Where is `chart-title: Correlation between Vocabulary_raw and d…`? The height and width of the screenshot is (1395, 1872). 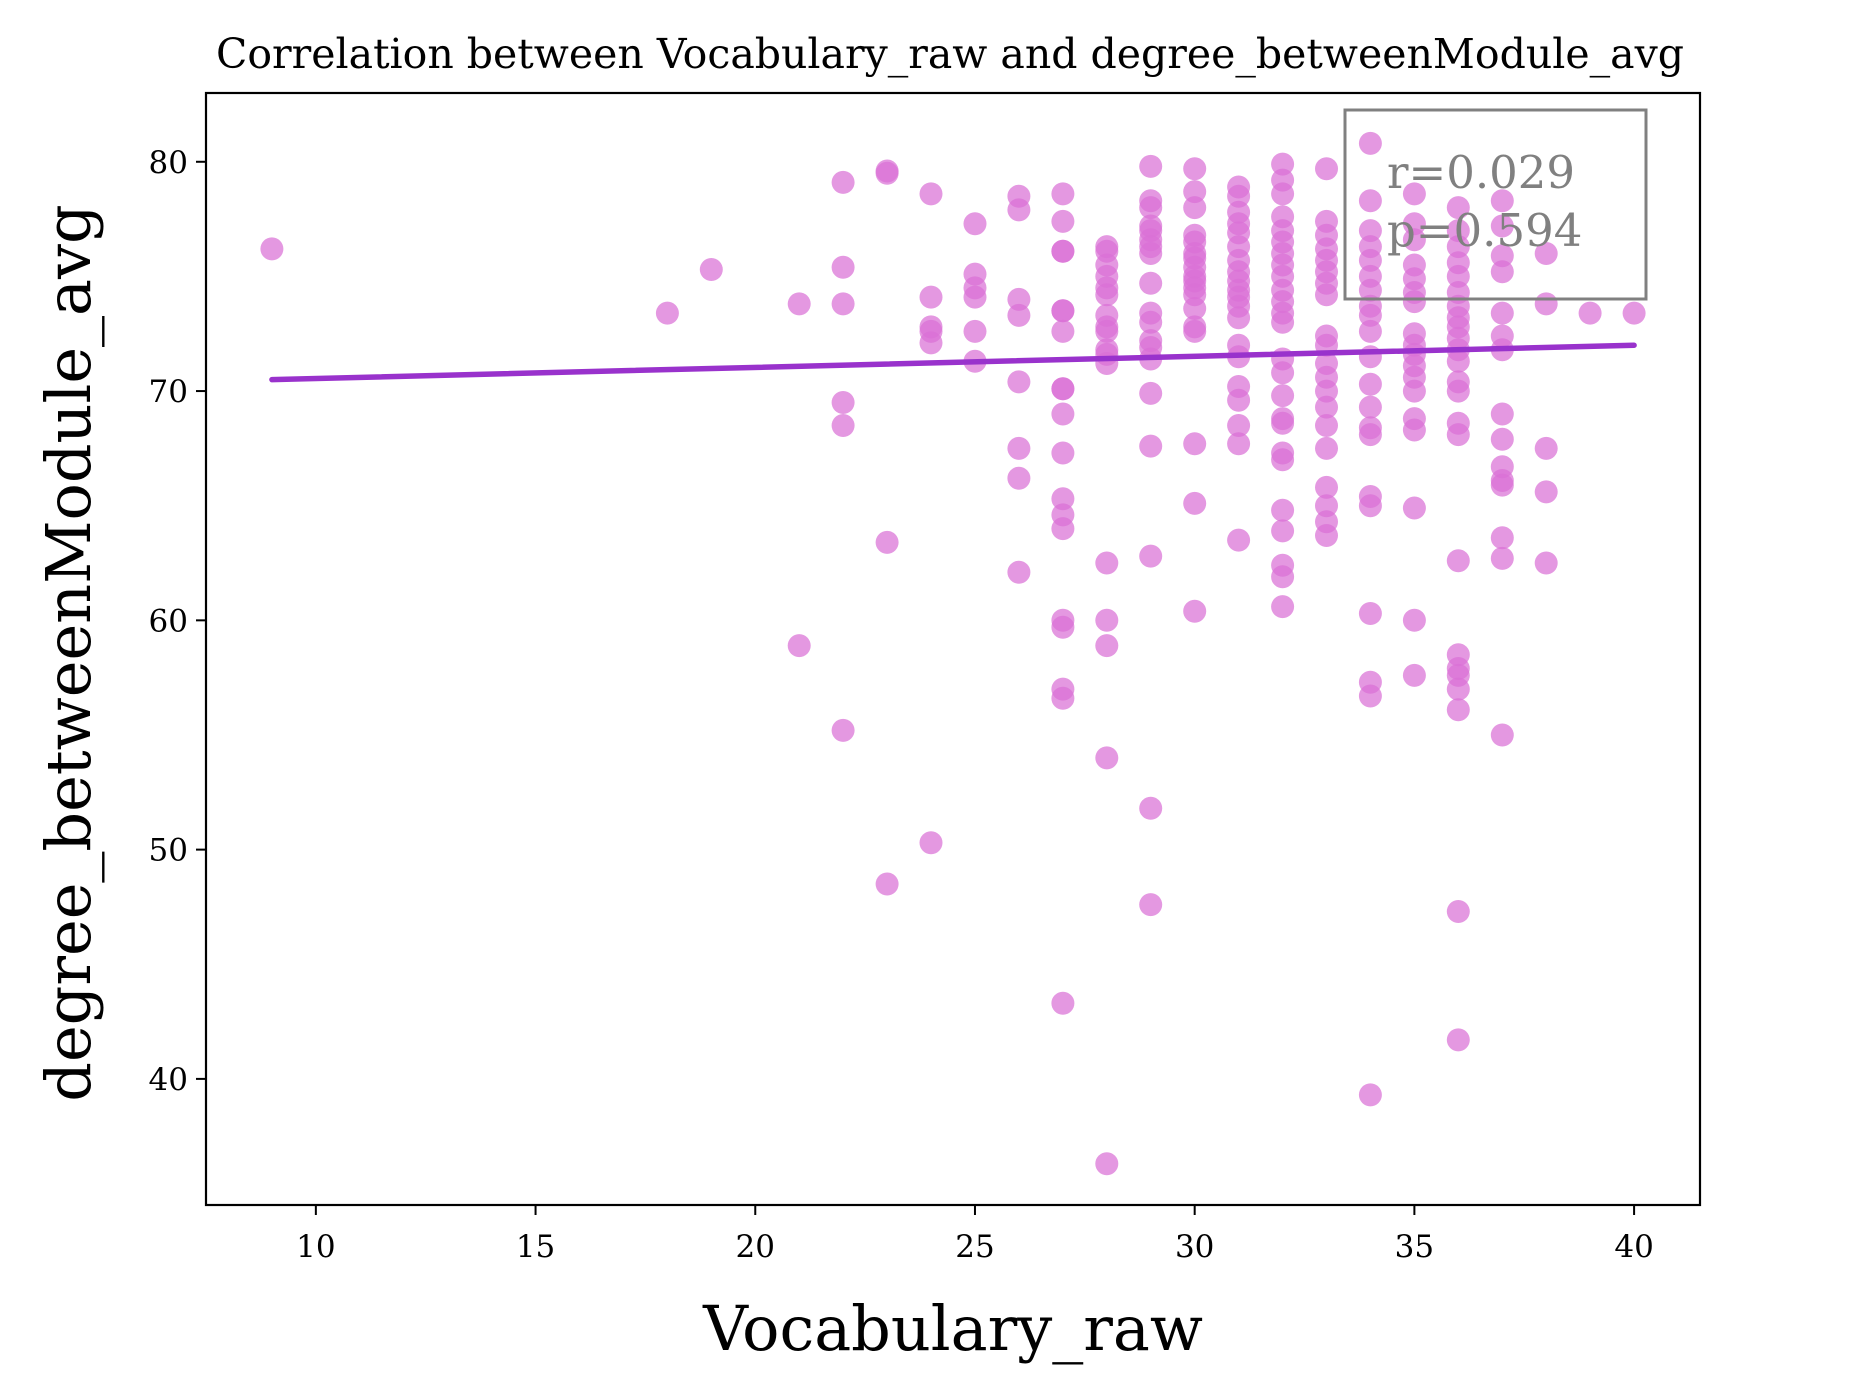 chart-title: Correlation between Vocabulary_raw and d… is located at coordinates (950, 54).